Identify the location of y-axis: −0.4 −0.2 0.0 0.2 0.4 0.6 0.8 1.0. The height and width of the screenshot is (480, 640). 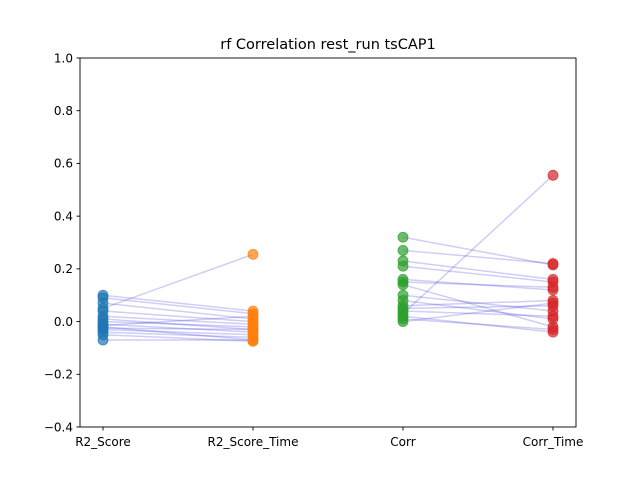
(62, 242).